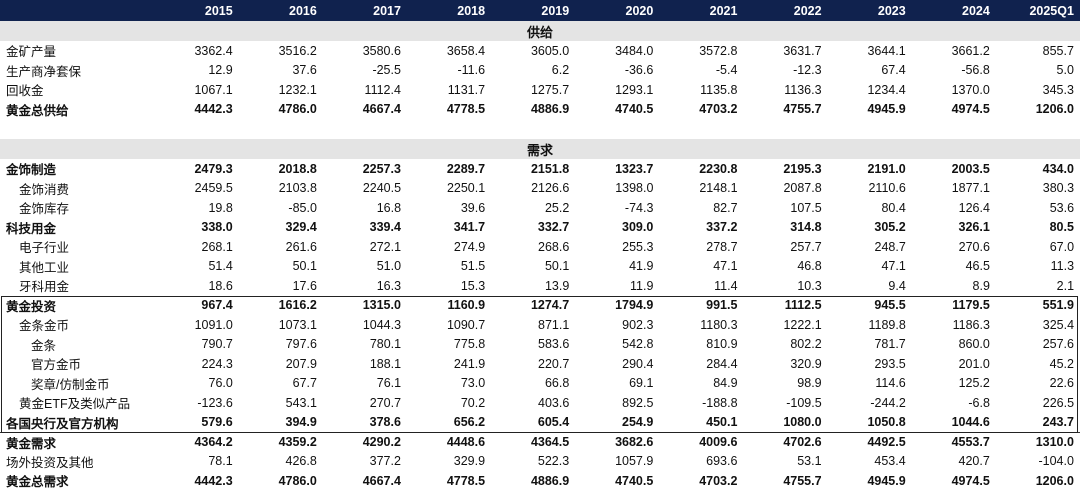  What do you see at coordinates (1056, 461) in the screenshot?
I see `value-cell: -104.0` at bounding box center [1056, 461].